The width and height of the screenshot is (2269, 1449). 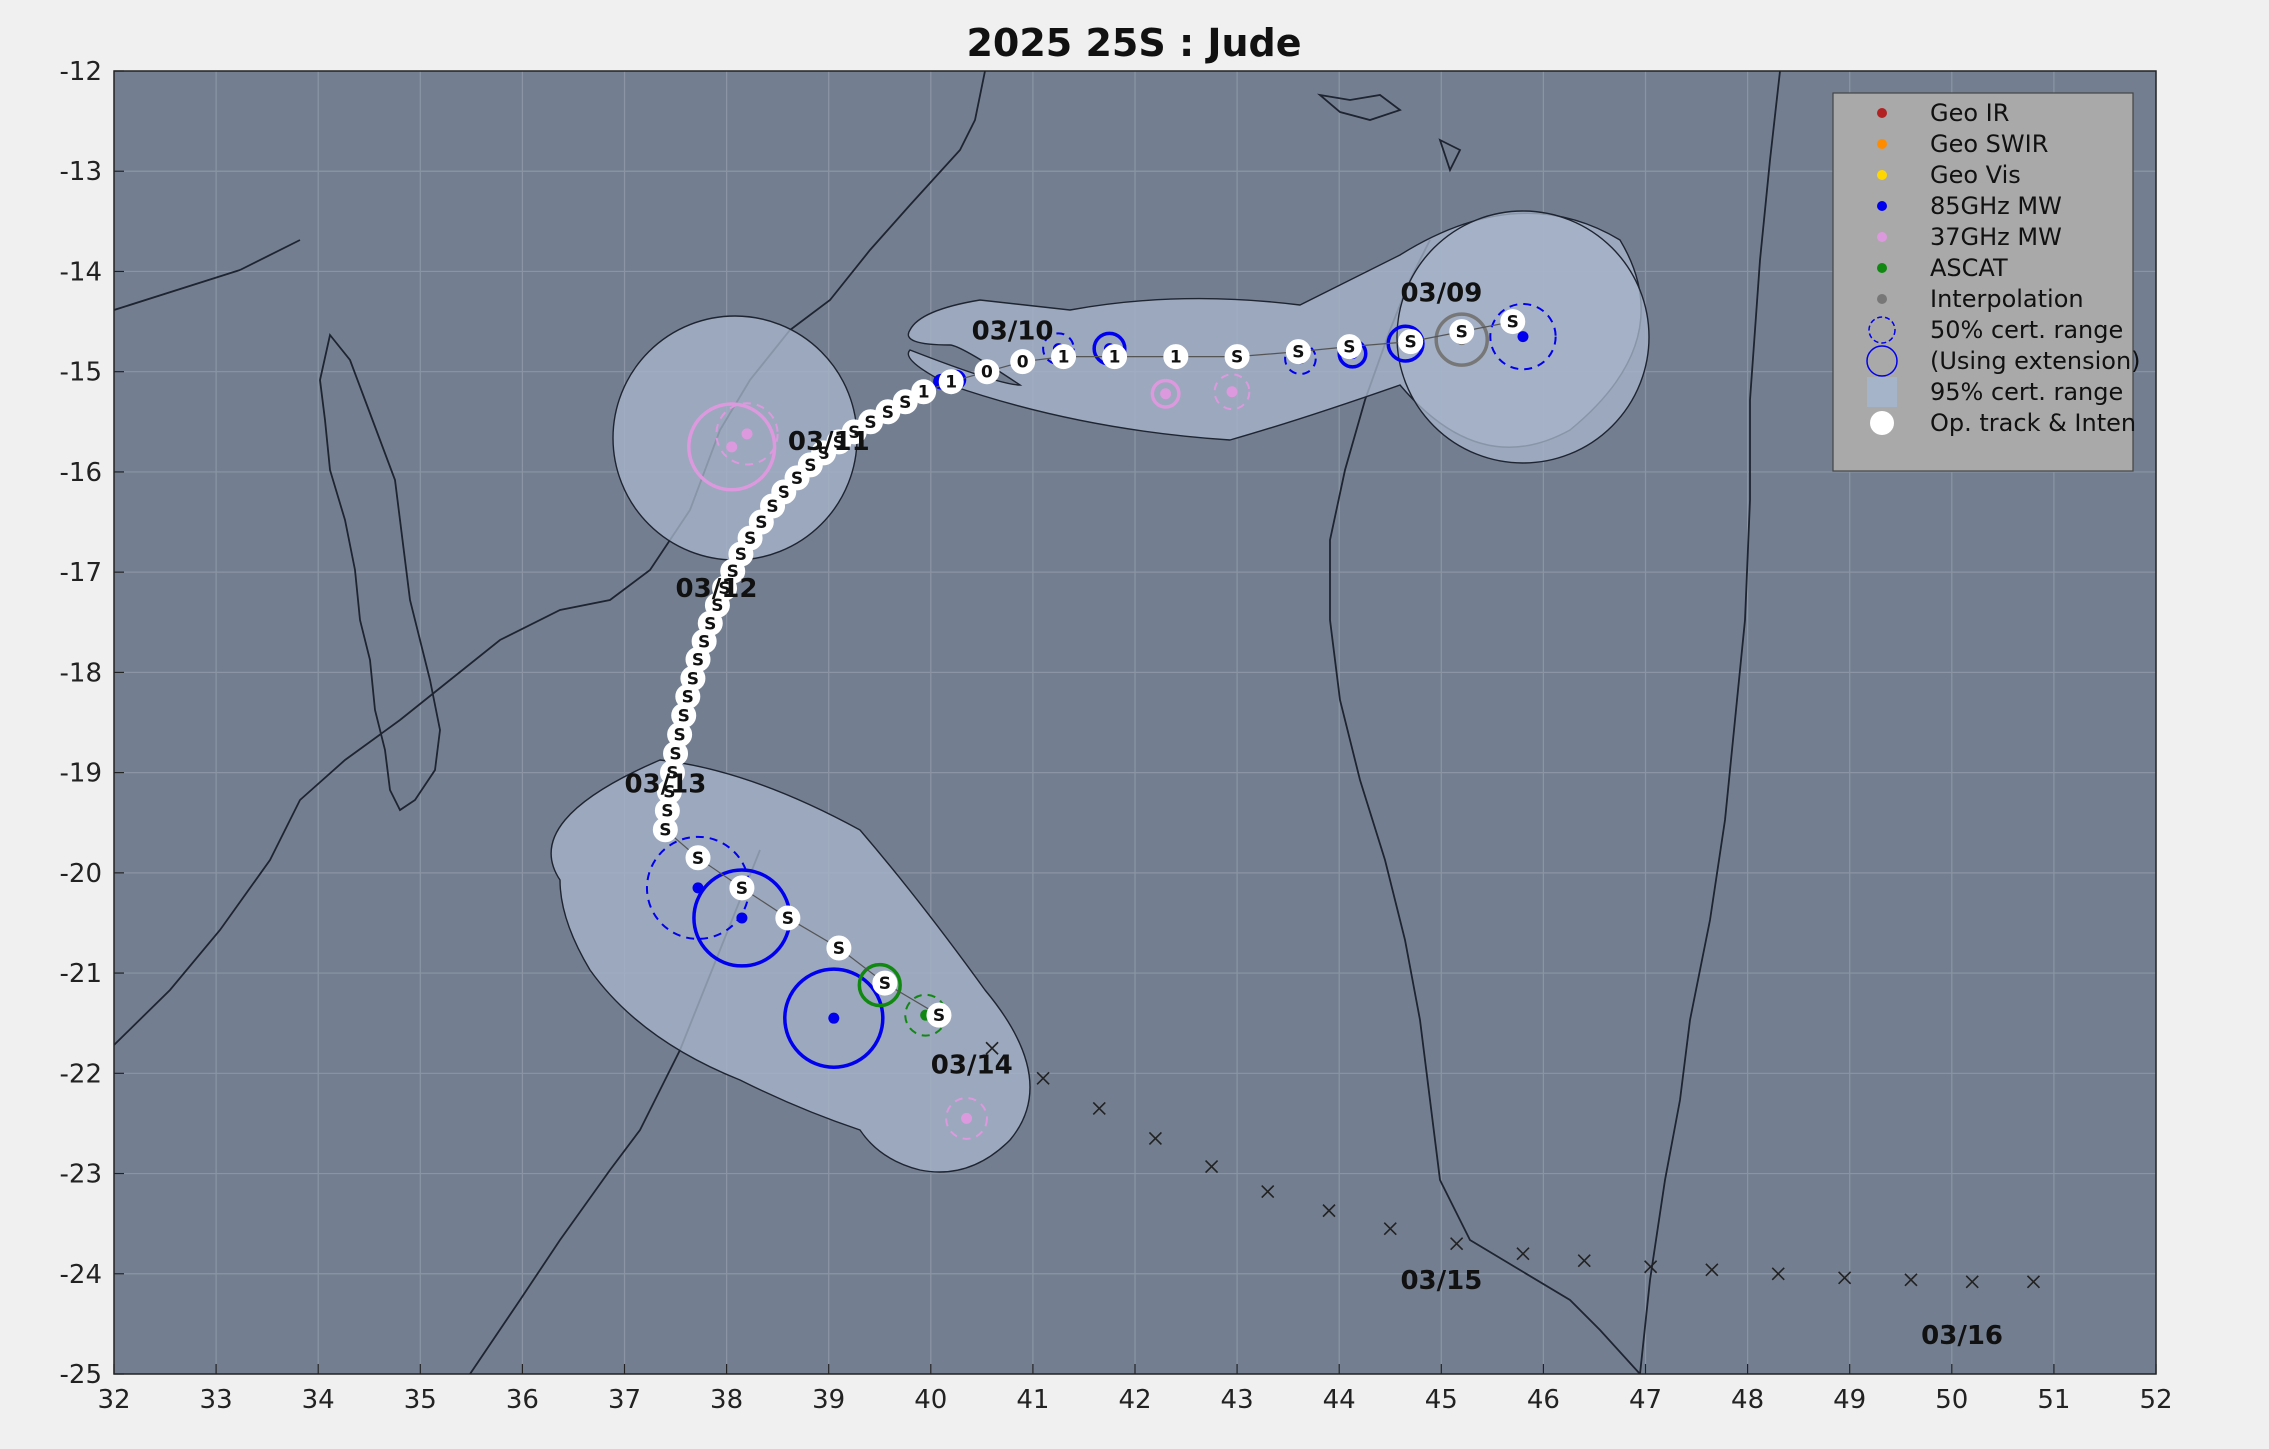 What do you see at coordinates (2026, 330) in the screenshot?
I see `legend-label: 50% cert. range` at bounding box center [2026, 330].